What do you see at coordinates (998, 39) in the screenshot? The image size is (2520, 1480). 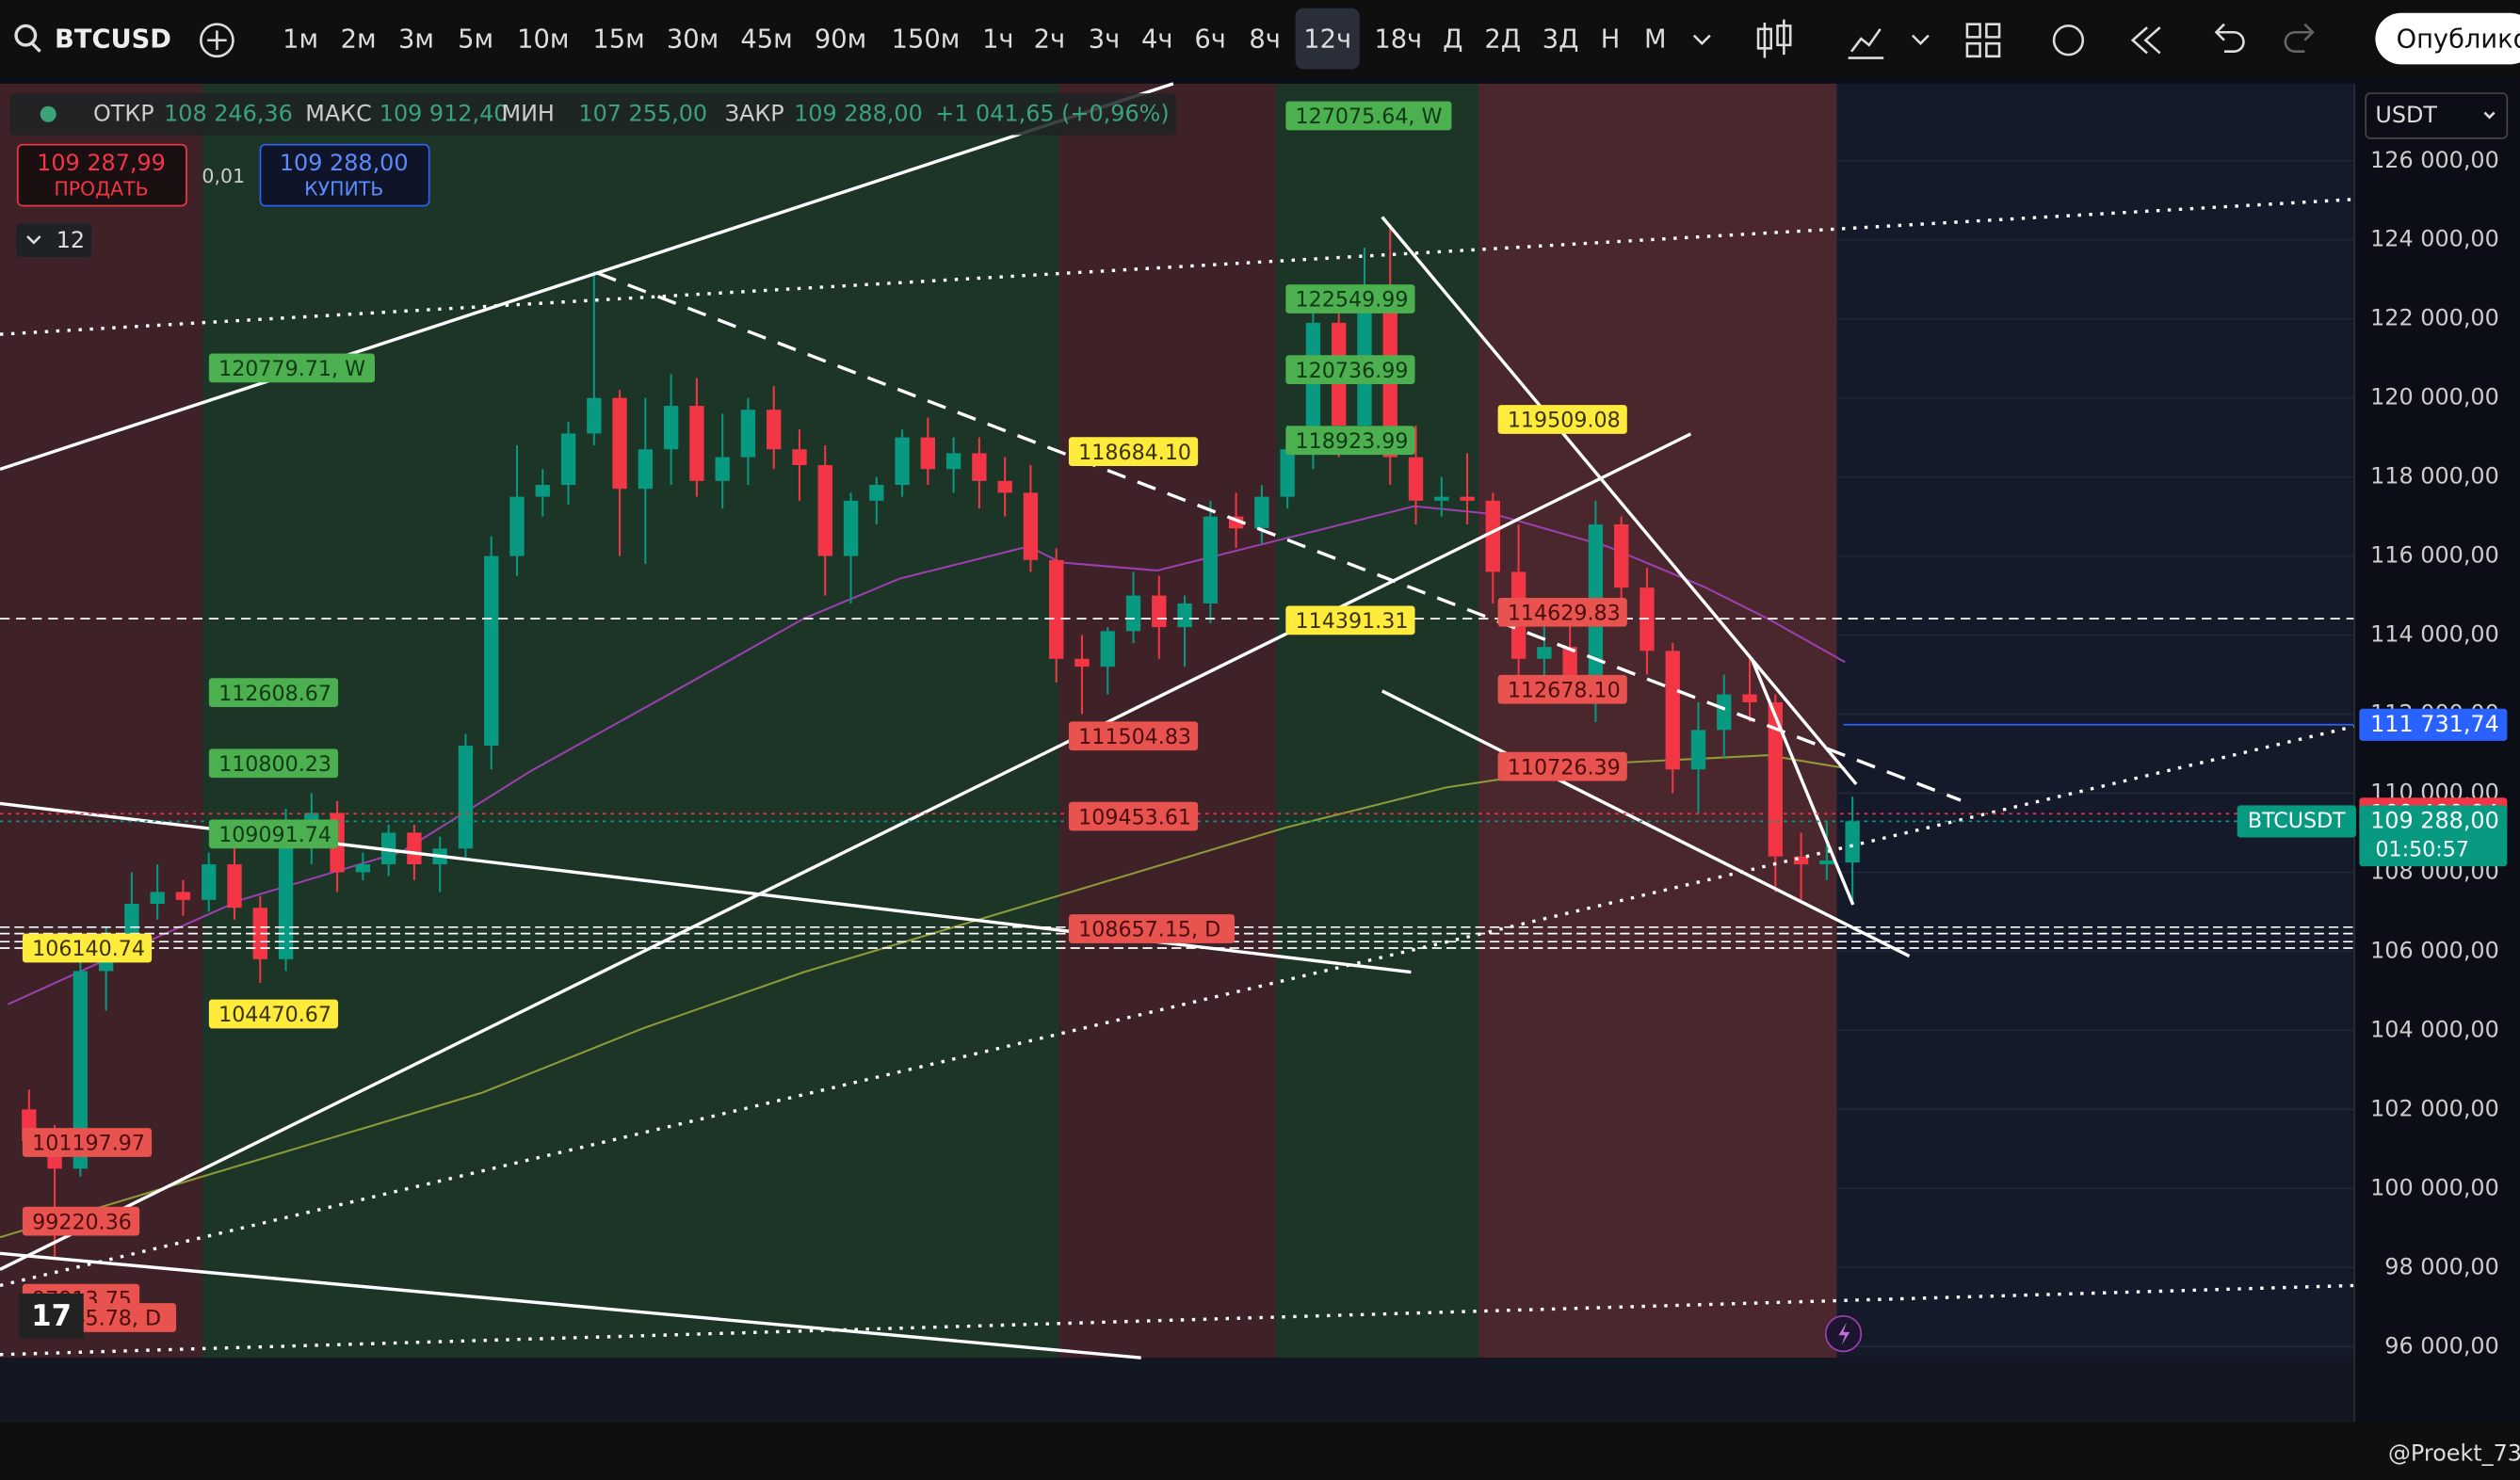 I see `interval: 1ч` at bounding box center [998, 39].